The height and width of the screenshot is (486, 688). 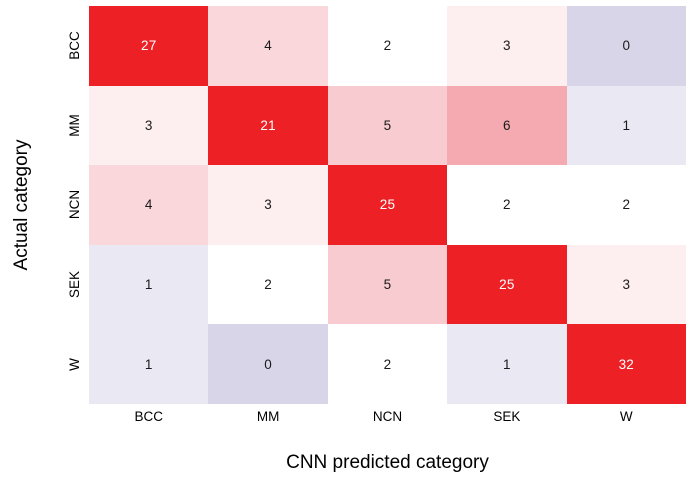 I want to click on heatmap-cell-MM-BCC: 3, so click(x=149, y=125).